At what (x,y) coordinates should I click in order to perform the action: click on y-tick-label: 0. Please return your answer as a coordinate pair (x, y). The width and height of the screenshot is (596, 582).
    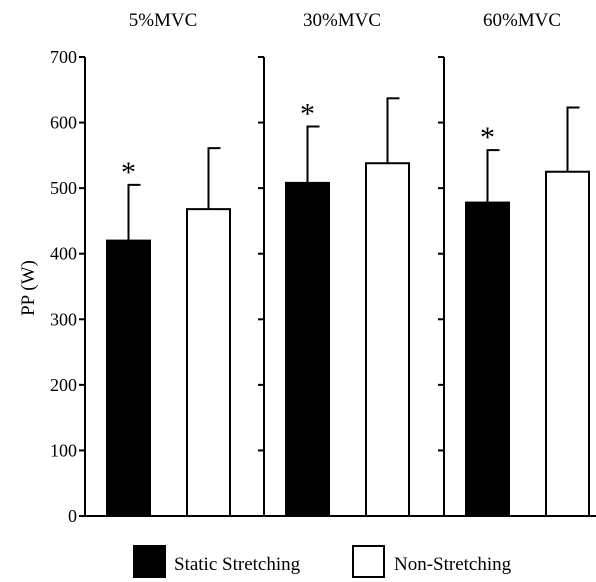
    Looking at the image, I should click on (72, 516).